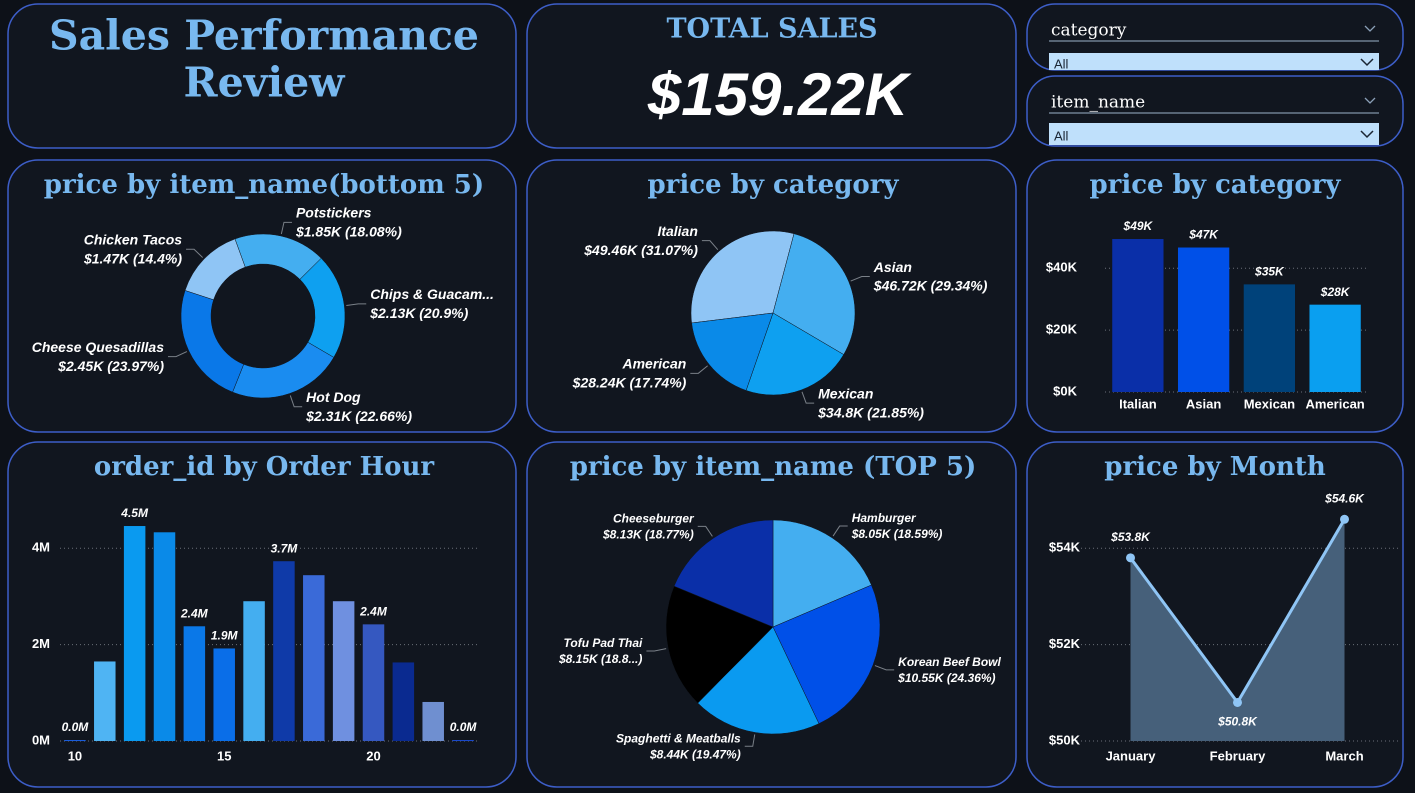 The width and height of the screenshot is (1415, 793). What do you see at coordinates (845, 393) in the screenshot?
I see `slice-label: Mexican` at bounding box center [845, 393].